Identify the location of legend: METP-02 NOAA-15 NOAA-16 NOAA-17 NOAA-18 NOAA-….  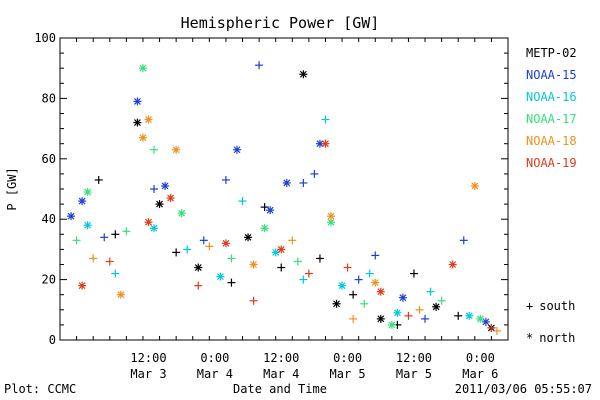
(551, 108).